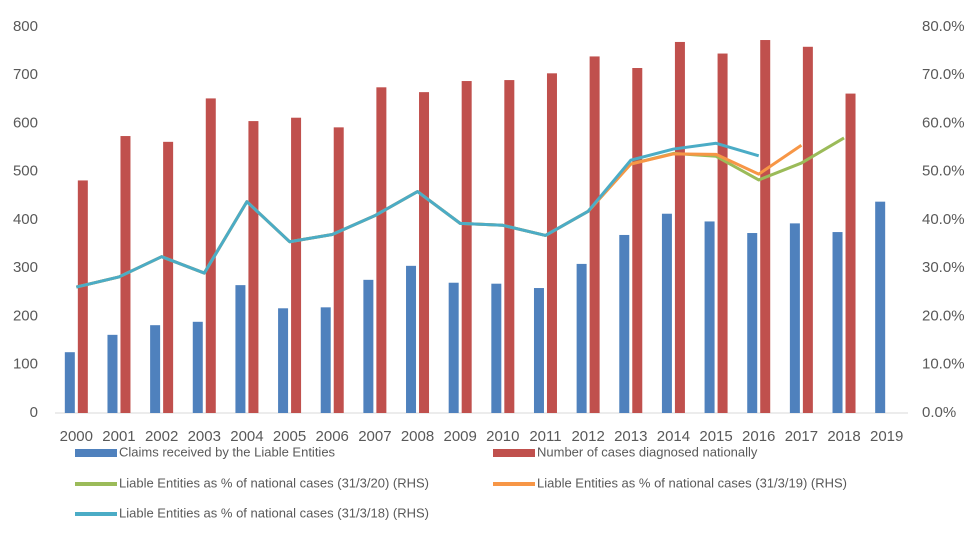 This screenshot has width=969, height=547. Describe the element at coordinates (25, 219) in the screenshot. I see `y-tick-label: 400` at that location.